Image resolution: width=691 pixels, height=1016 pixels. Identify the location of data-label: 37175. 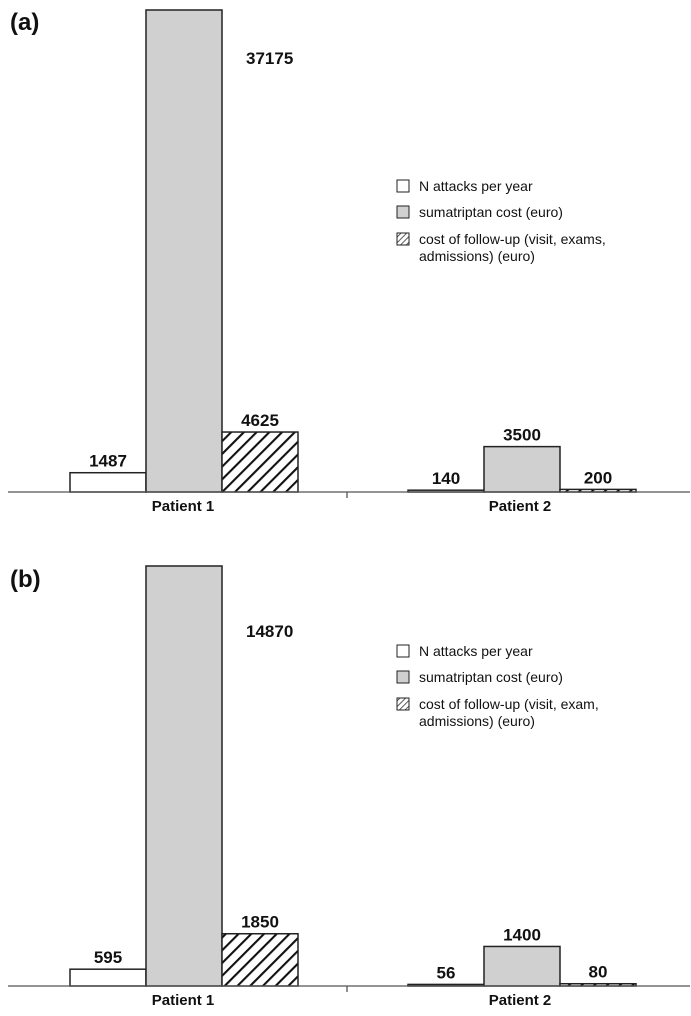
(269, 58).